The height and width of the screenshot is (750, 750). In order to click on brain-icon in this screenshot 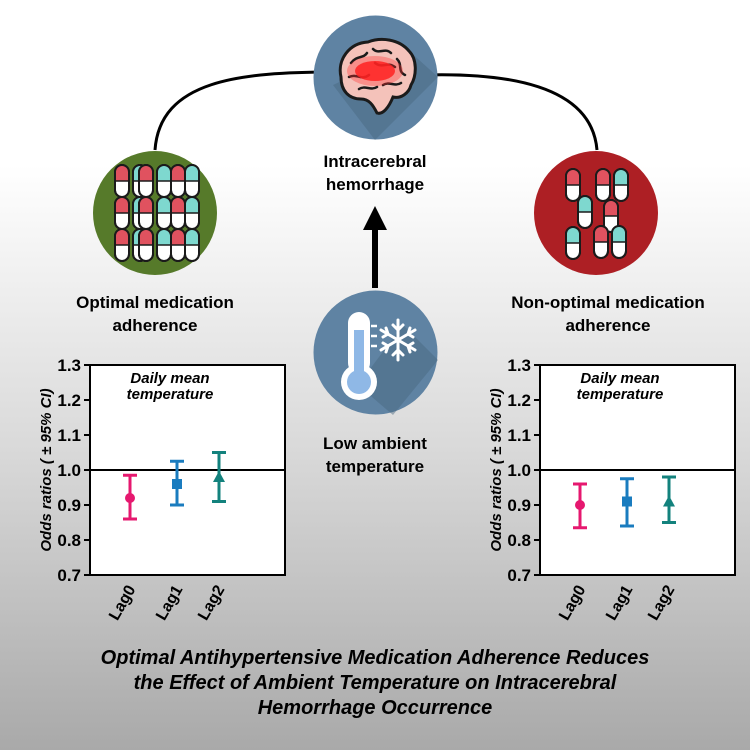, I will do `click(375, 77)`.